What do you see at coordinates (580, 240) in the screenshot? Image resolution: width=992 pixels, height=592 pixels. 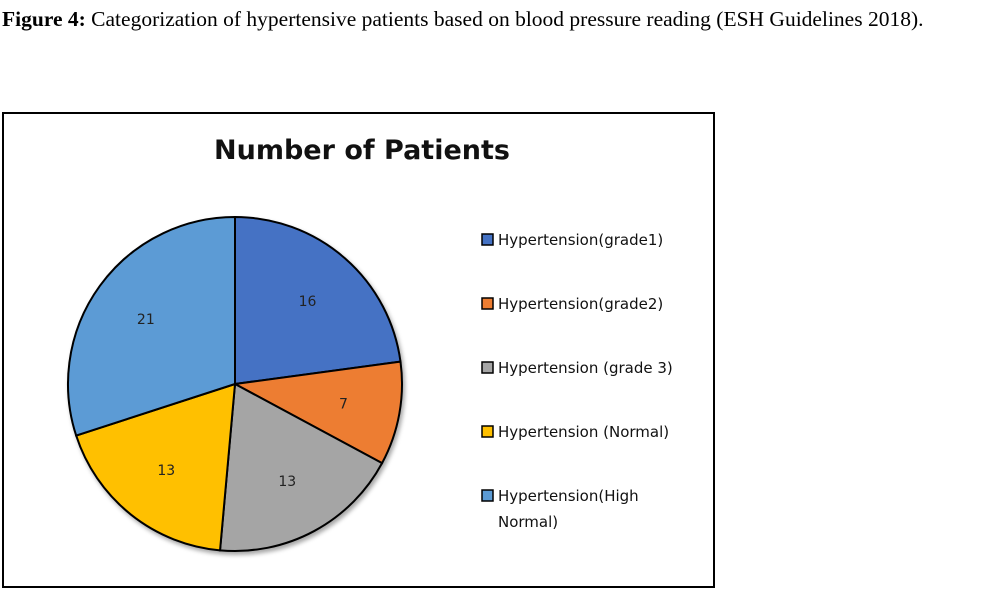 I see `legend-label: Hypertension(grade1)` at bounding box center [580, 240].